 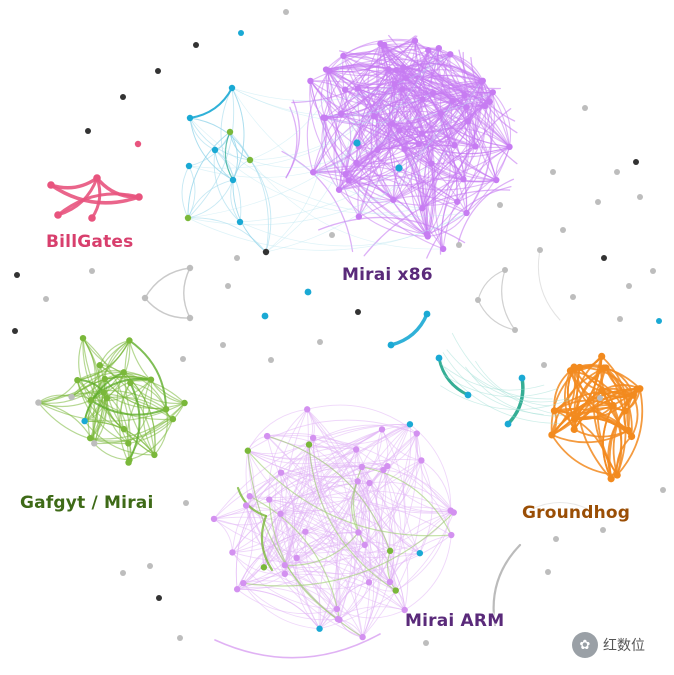 What do you see at coordinates (585, 645) in the screenshot?
I see `wechat-icon: ✿` at bounding box center [585, 645].